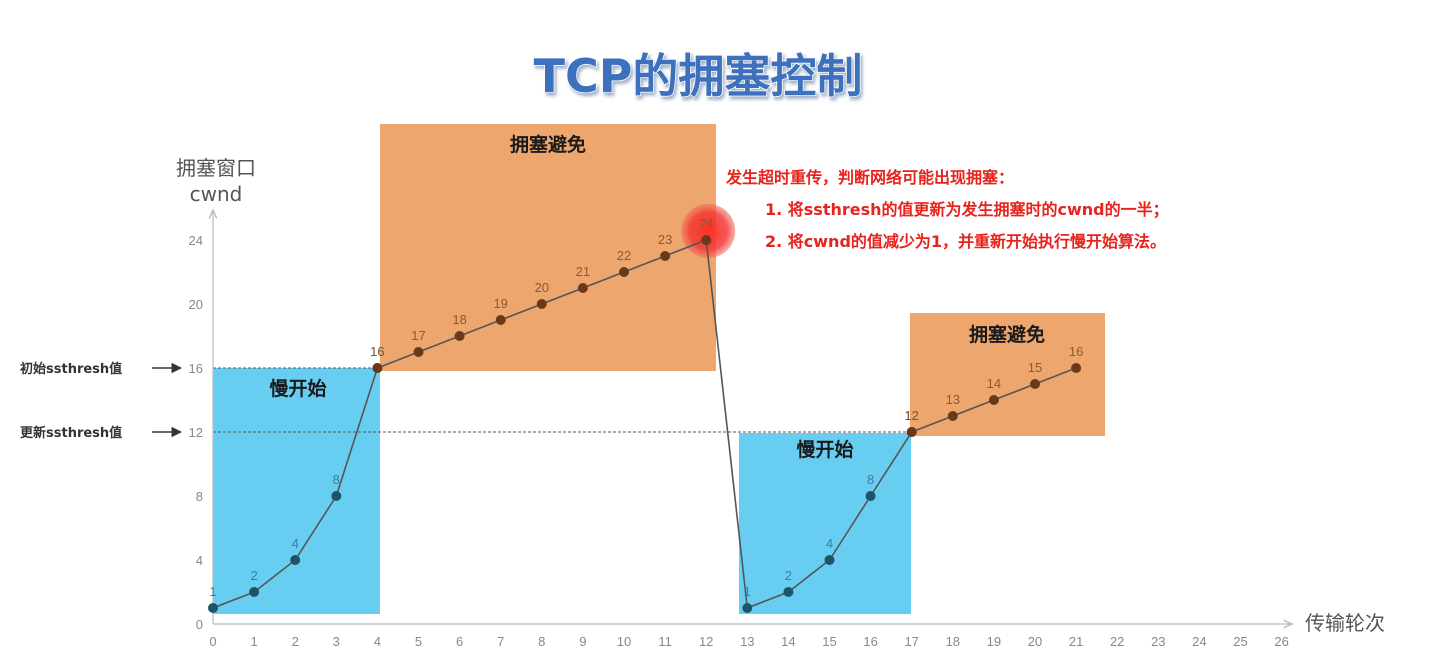 This screenshot has height=671, width=1450. I want to click on x-tick-label: 9, so click(582, 641).